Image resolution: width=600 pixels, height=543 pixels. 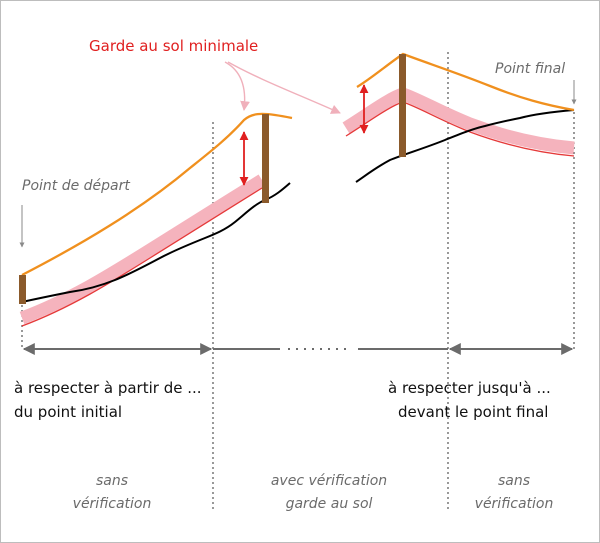 What do you see at coordinates (284, 87) in the screenshot?
I see `callout-arrow-right` at bounding box center [284, 87].